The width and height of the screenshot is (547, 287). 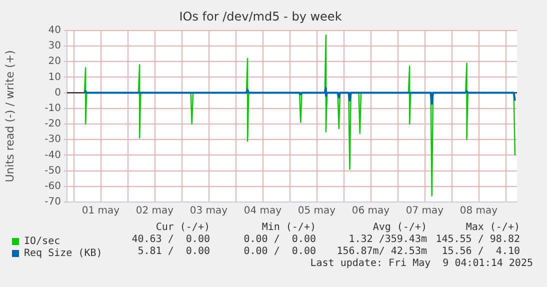 I want to click on y-tick-label: -50, so click(x=52, y=170).